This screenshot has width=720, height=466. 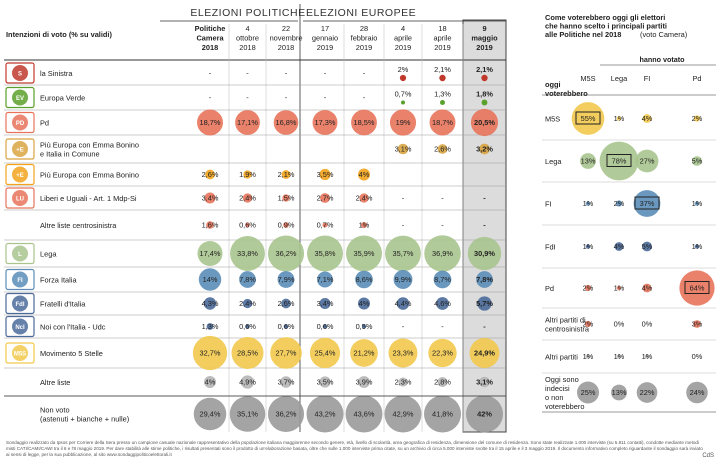 I want to click on party-logo-text: M5S, so click(x=20, y=355).